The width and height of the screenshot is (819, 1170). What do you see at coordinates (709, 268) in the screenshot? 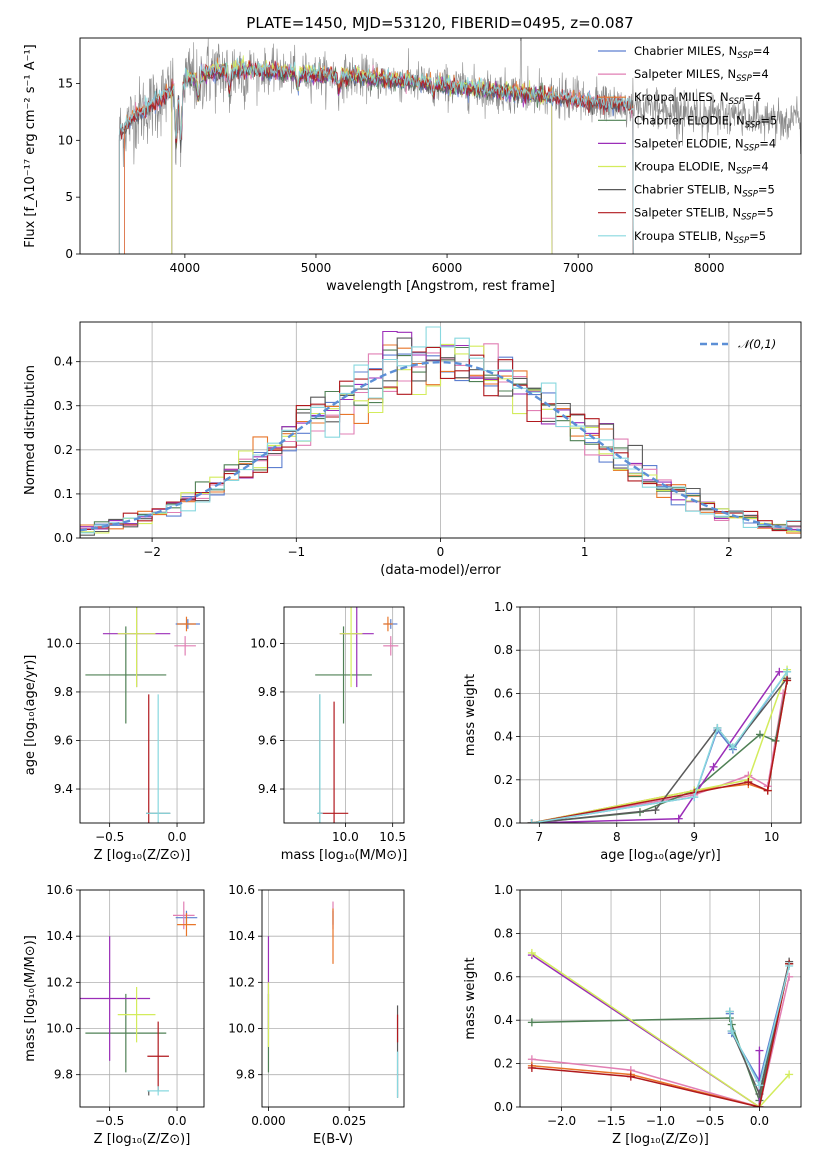
I see `x-tick-label: 8000` at bounding box center [709, 268].